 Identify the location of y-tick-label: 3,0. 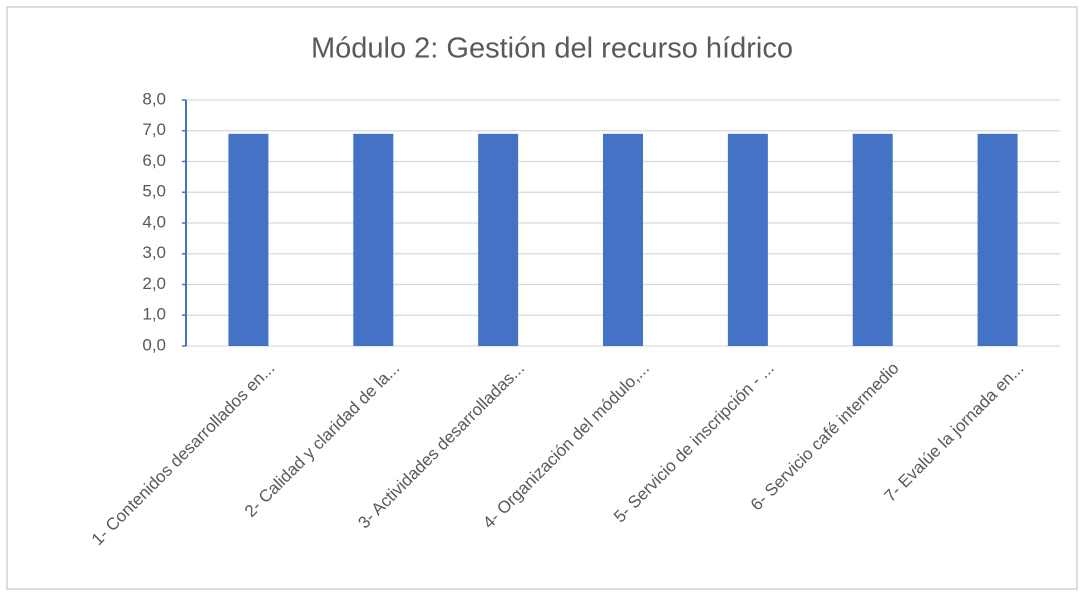
(154, 252).